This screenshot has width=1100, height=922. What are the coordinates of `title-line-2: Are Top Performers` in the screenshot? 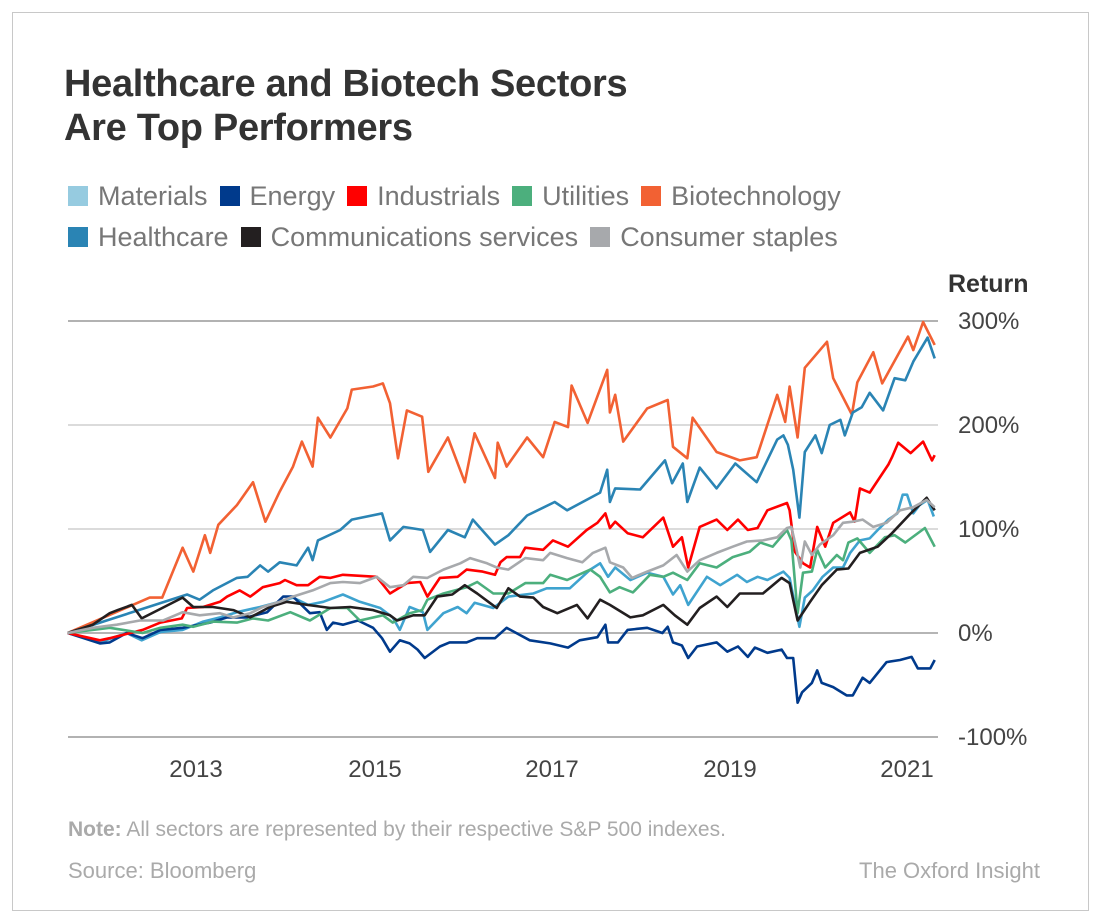 It's located at (238, 128).